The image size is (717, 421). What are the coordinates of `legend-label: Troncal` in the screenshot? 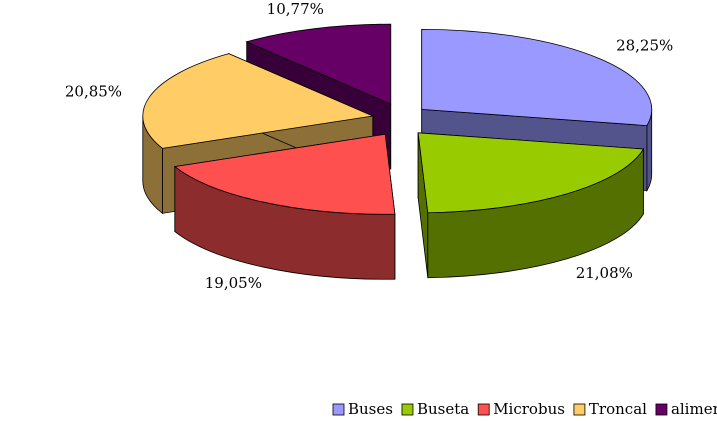 It's located at (618, 409).